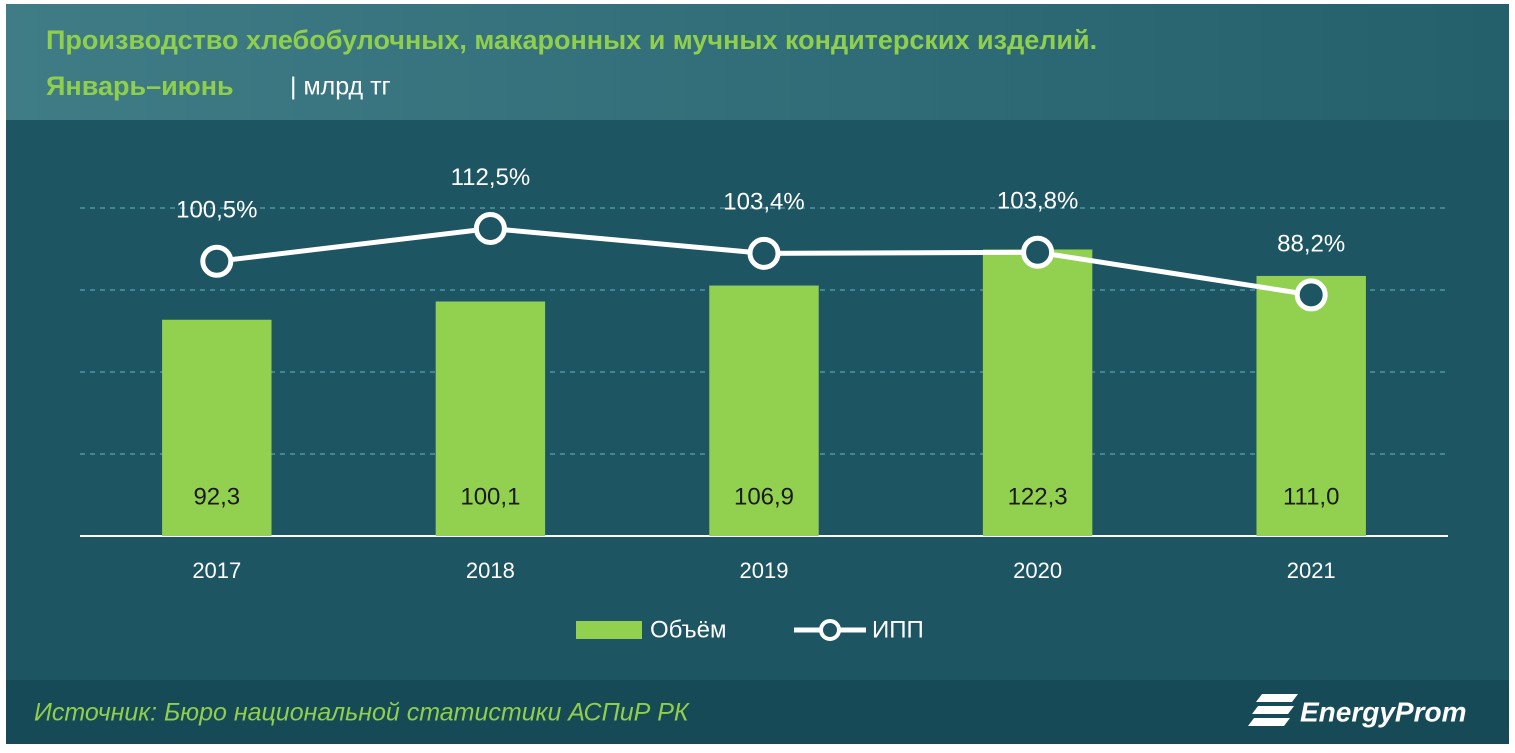 The height and width of the screenshot is (753, 1515). Describe the element at coordinates (491, 177) in the screenshot. I see `line-value-label: 112,5%` at that location.